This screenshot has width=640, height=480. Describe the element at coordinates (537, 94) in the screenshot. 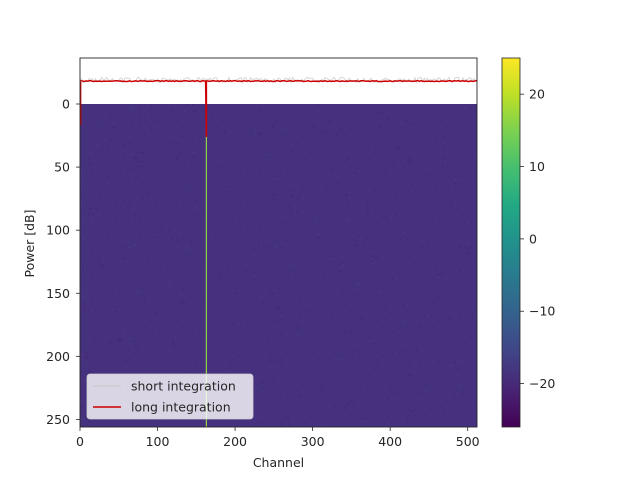

I see `colorbar-tick-label: 20` at that location.